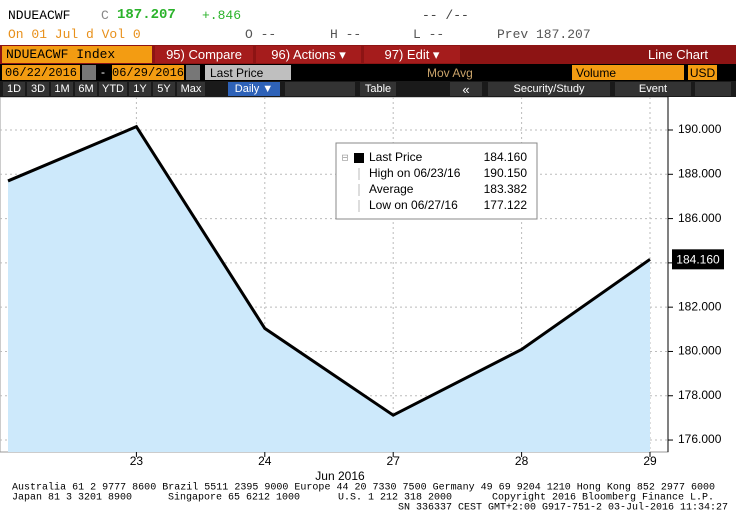 Image resolution: width=736 pixels, height=522 pixels. Describe the element at coordinates (413, 205) in the screenshot. I see `legend-label: Low on 06/27/16` at that location.